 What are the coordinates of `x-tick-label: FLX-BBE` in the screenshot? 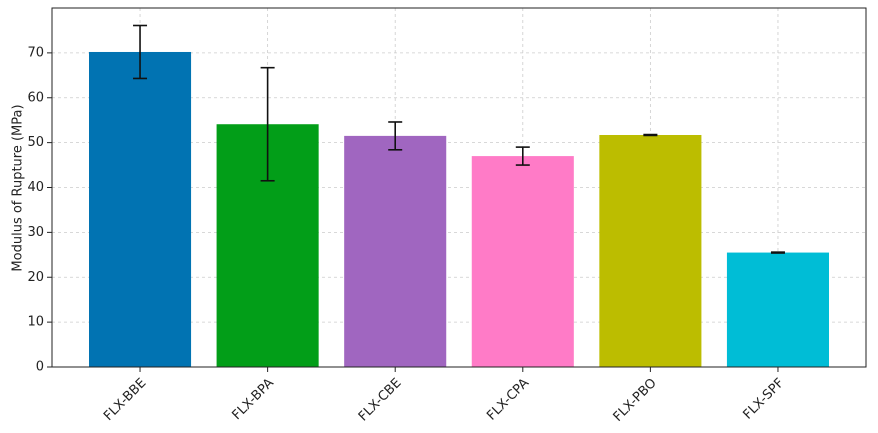 It's located at (125, 400).